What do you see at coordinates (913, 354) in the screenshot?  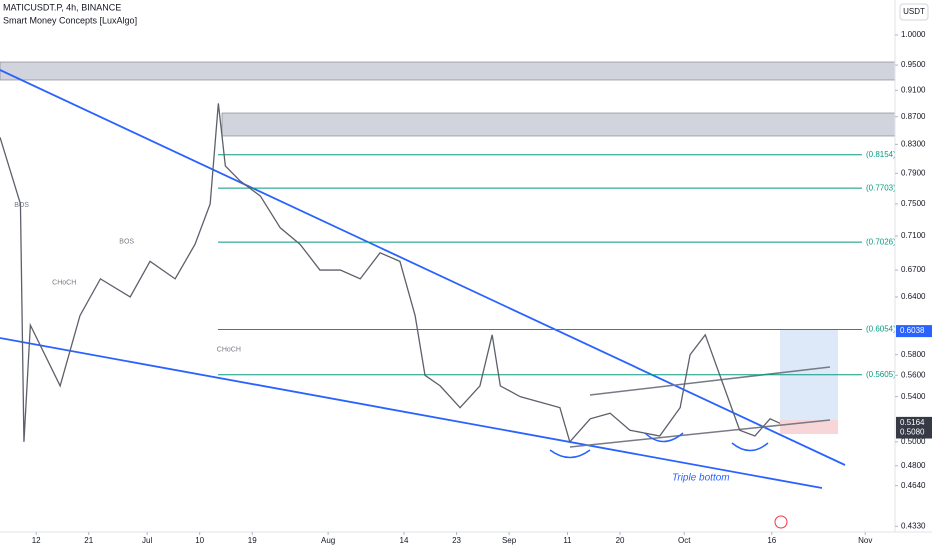 I see `y-tick-label: 0.5800` at bounding box center [913, 354].